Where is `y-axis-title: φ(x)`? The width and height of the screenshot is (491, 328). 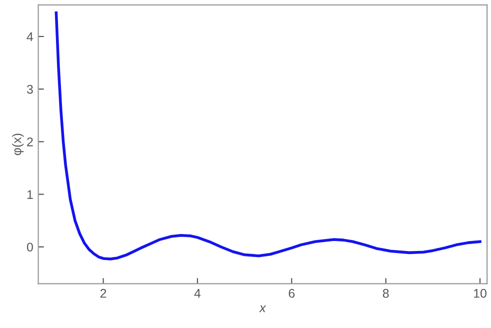
y-axis-title: φ(x) is located at coordinates (18, 145).